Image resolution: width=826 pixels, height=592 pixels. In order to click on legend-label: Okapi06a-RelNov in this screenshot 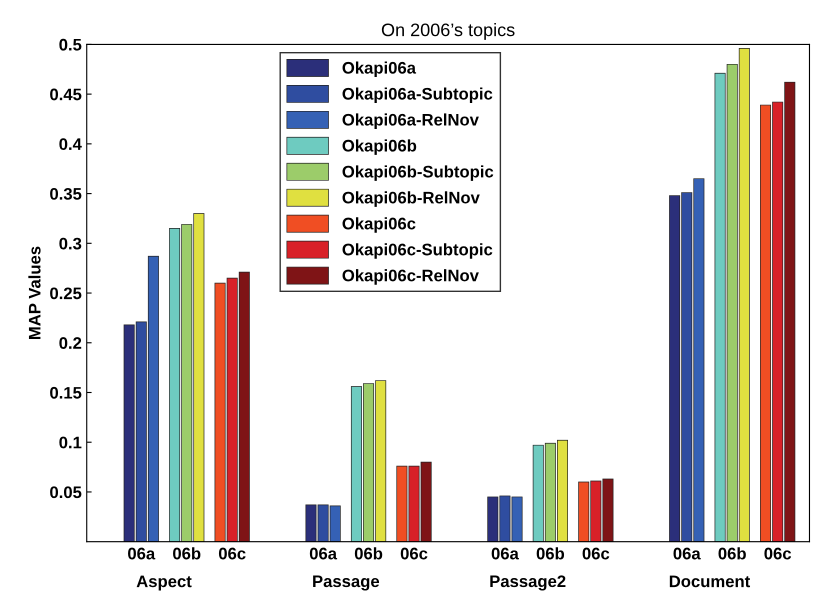, I will do `click(410, 121)`.